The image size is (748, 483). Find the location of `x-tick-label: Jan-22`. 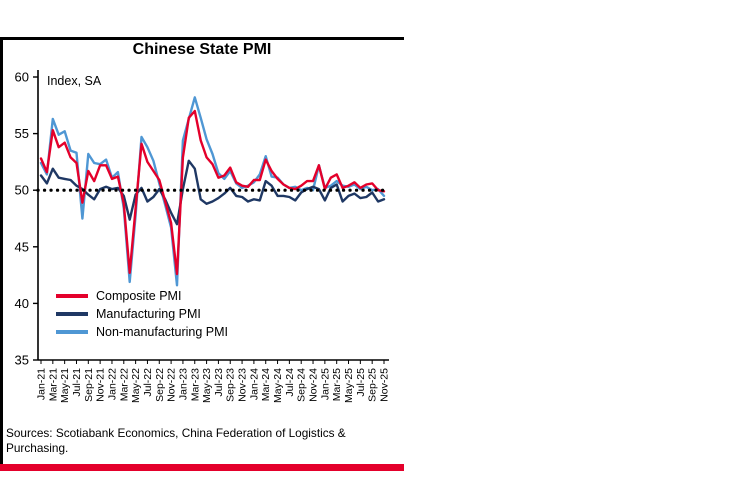

x-tick-label: Jan-22 is located at coordinates (112, 384).